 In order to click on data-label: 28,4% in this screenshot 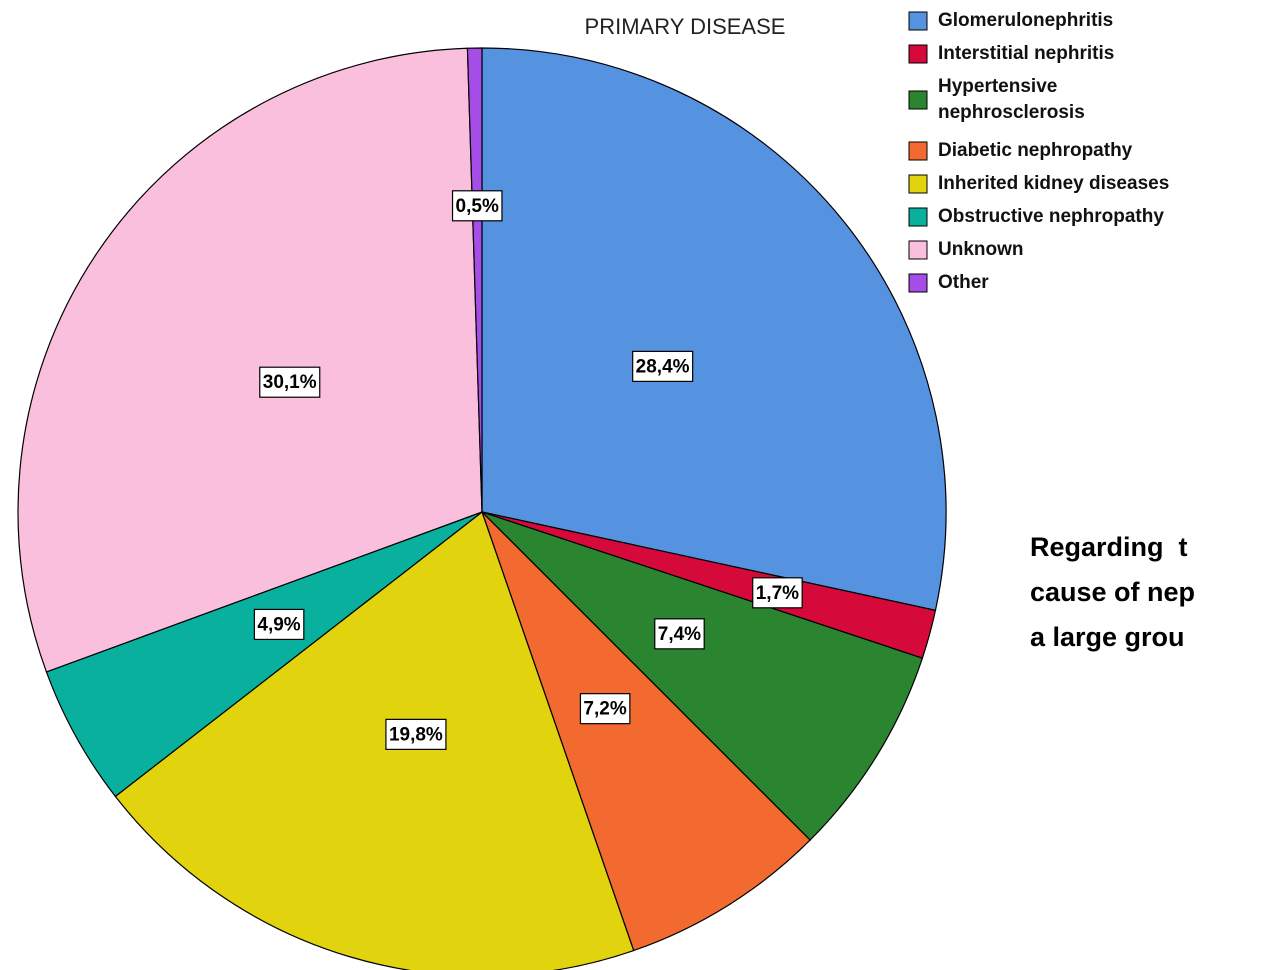, I will do `click(663, 366)`.